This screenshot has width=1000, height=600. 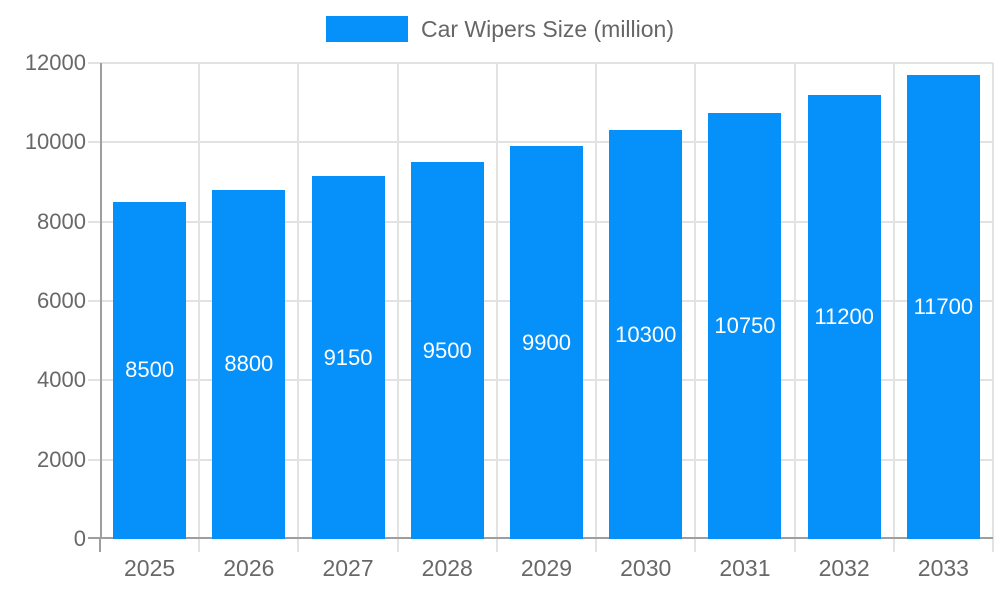 I want to click on bar: 9150, so click(x=348, y=357).